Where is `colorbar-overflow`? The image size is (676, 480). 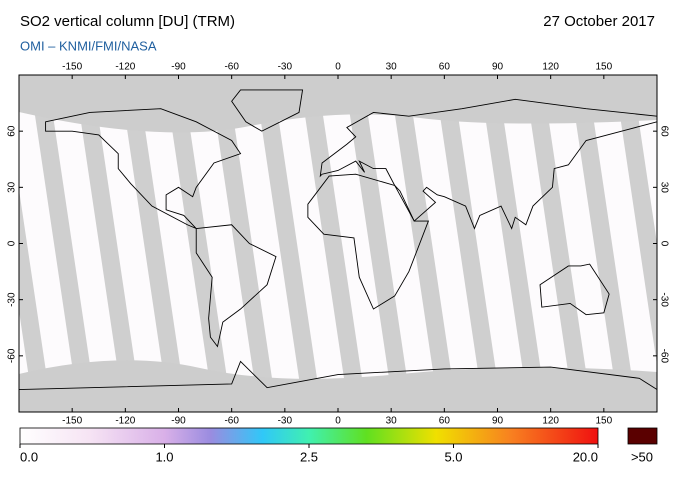
colorbar-overflow is located at coordinates (642, 436).